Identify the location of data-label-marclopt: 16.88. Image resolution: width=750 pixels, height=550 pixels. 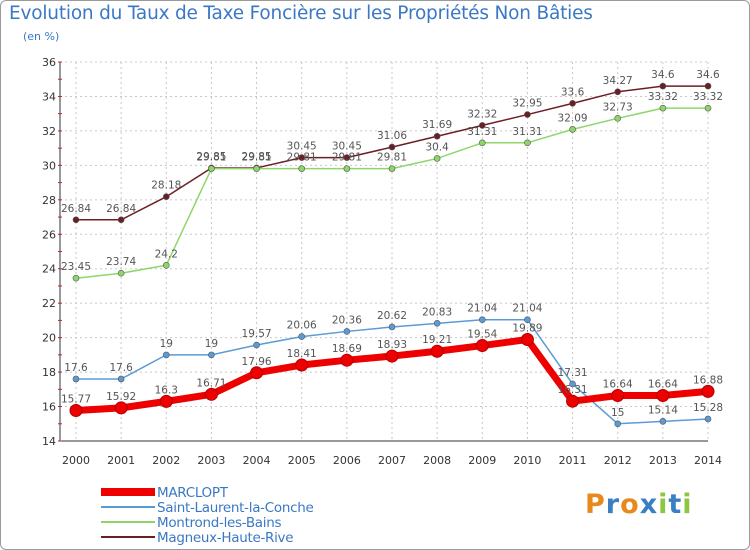
(708, 380).